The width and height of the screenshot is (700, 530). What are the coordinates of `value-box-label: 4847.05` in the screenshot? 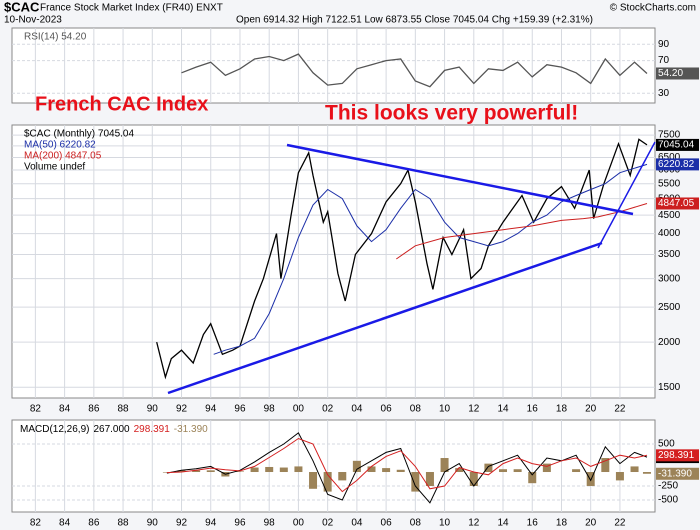 It's located at (676, 203).